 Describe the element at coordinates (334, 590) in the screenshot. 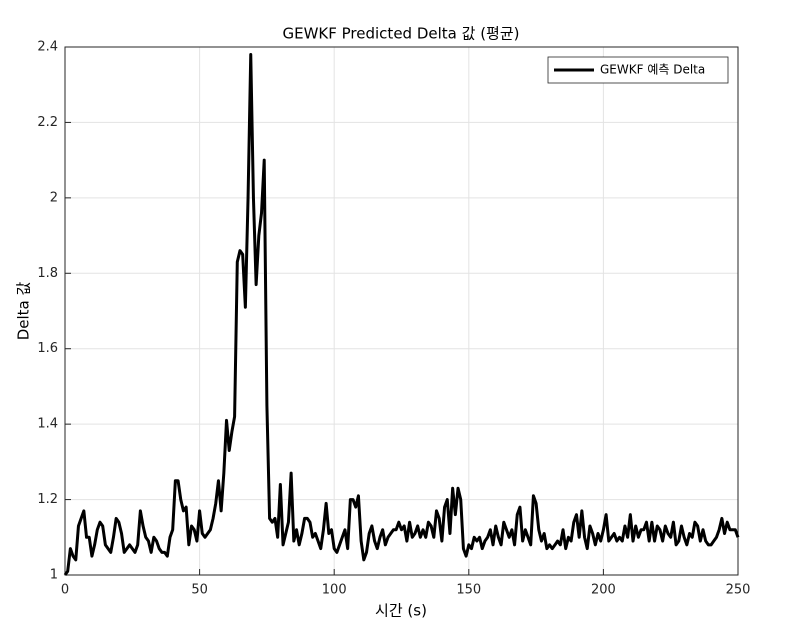

I see `x-tick-label: 100` at that location.